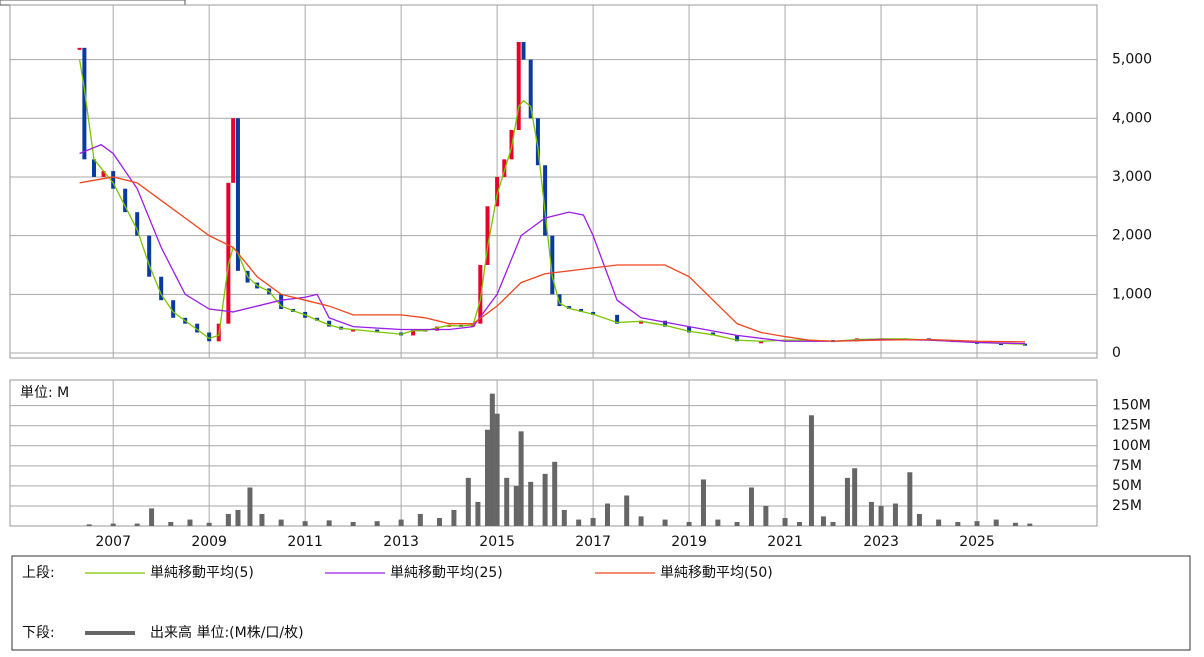 The image size is (1204, 657). I want to click on y-tick-label: 125M, so click(1131, 426).